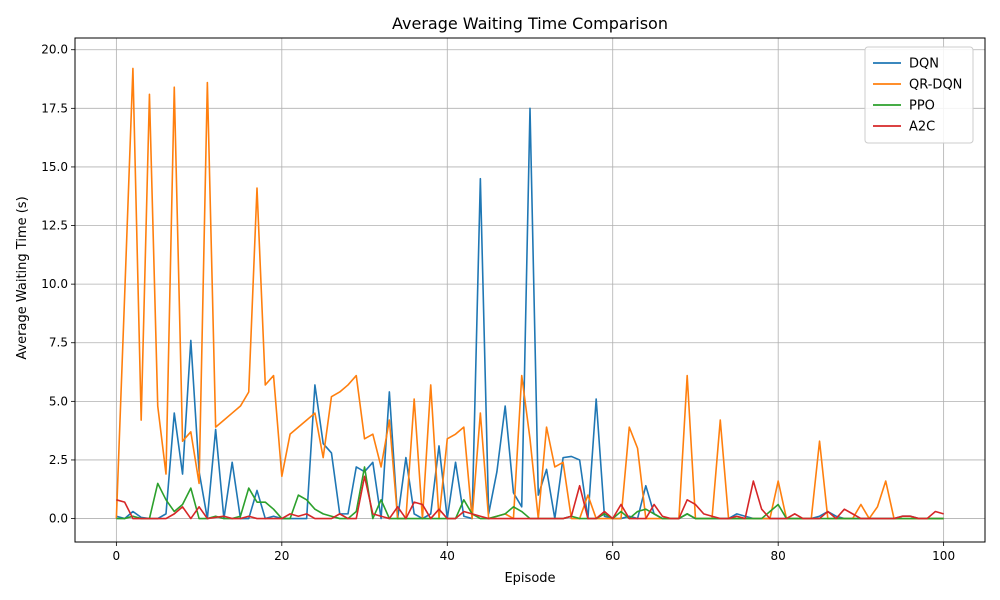  What do you see at coordinates (58, 460) in the screenshot?
I see `y-tick-label: 2.5` at bounding box center [58, 460].